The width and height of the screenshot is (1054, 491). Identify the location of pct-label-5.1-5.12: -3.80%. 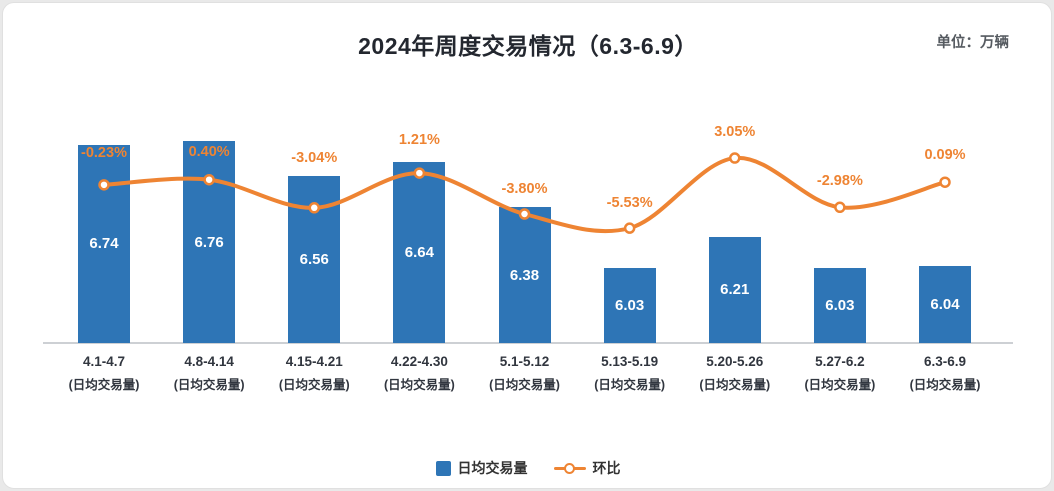
(524, 189).